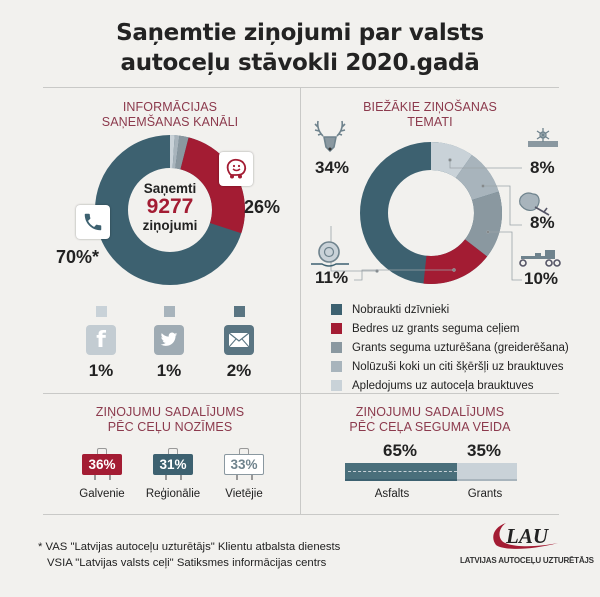 The height and width of the screenshot is (597, 600). I want to click on legend-label: Grants seguma uzturēšana (greiderēšana), so click(460, 347).